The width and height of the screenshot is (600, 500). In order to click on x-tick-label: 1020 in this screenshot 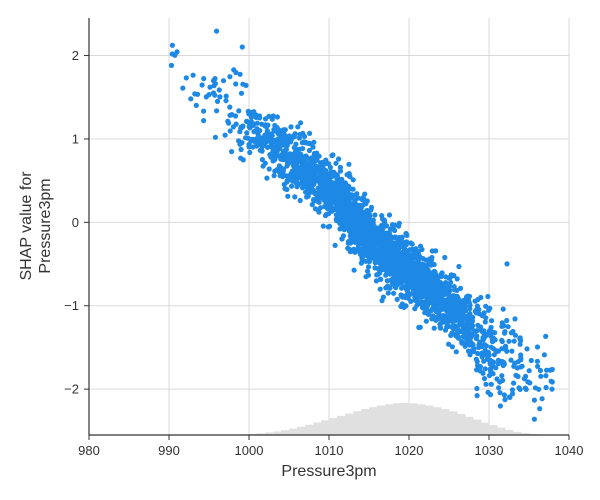, I will do `click(409, 450)`.